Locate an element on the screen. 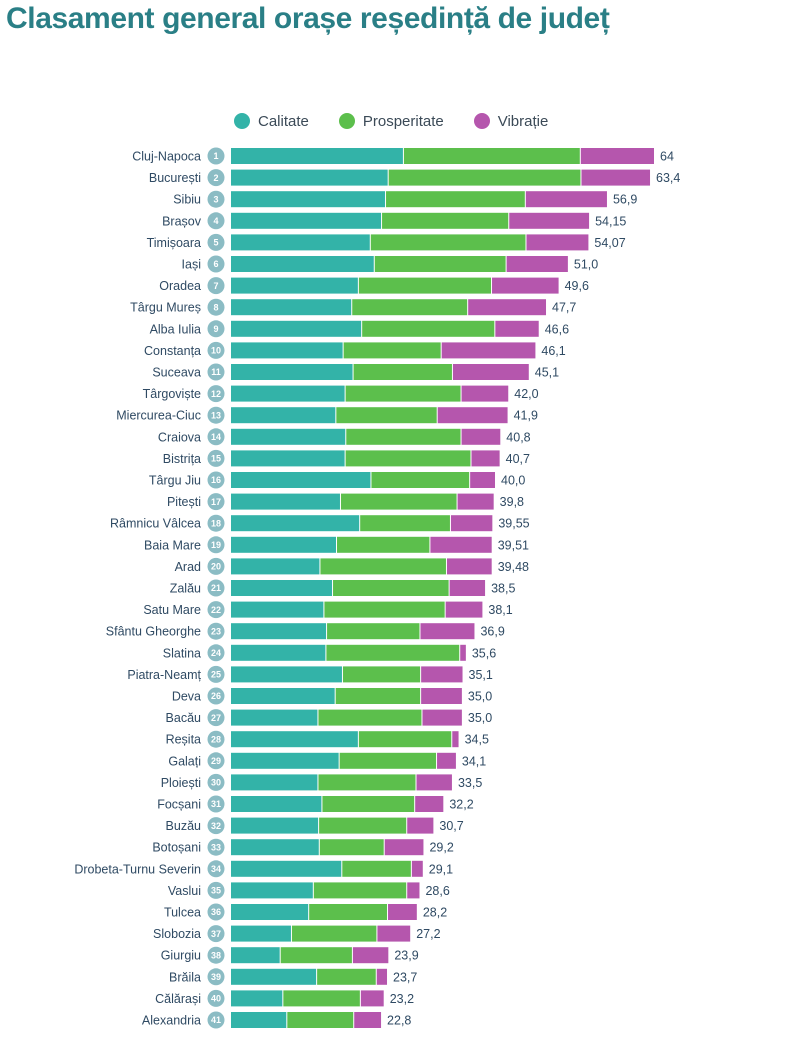 The width and height of the screenshot is (804, 1063). value-label: 35,0 is located at coordinates (480, 697).